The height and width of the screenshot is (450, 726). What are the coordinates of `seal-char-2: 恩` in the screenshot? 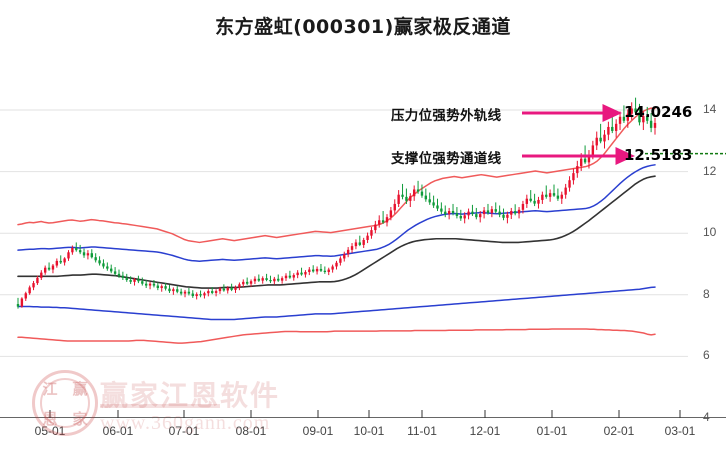 It's located at (50, 418).